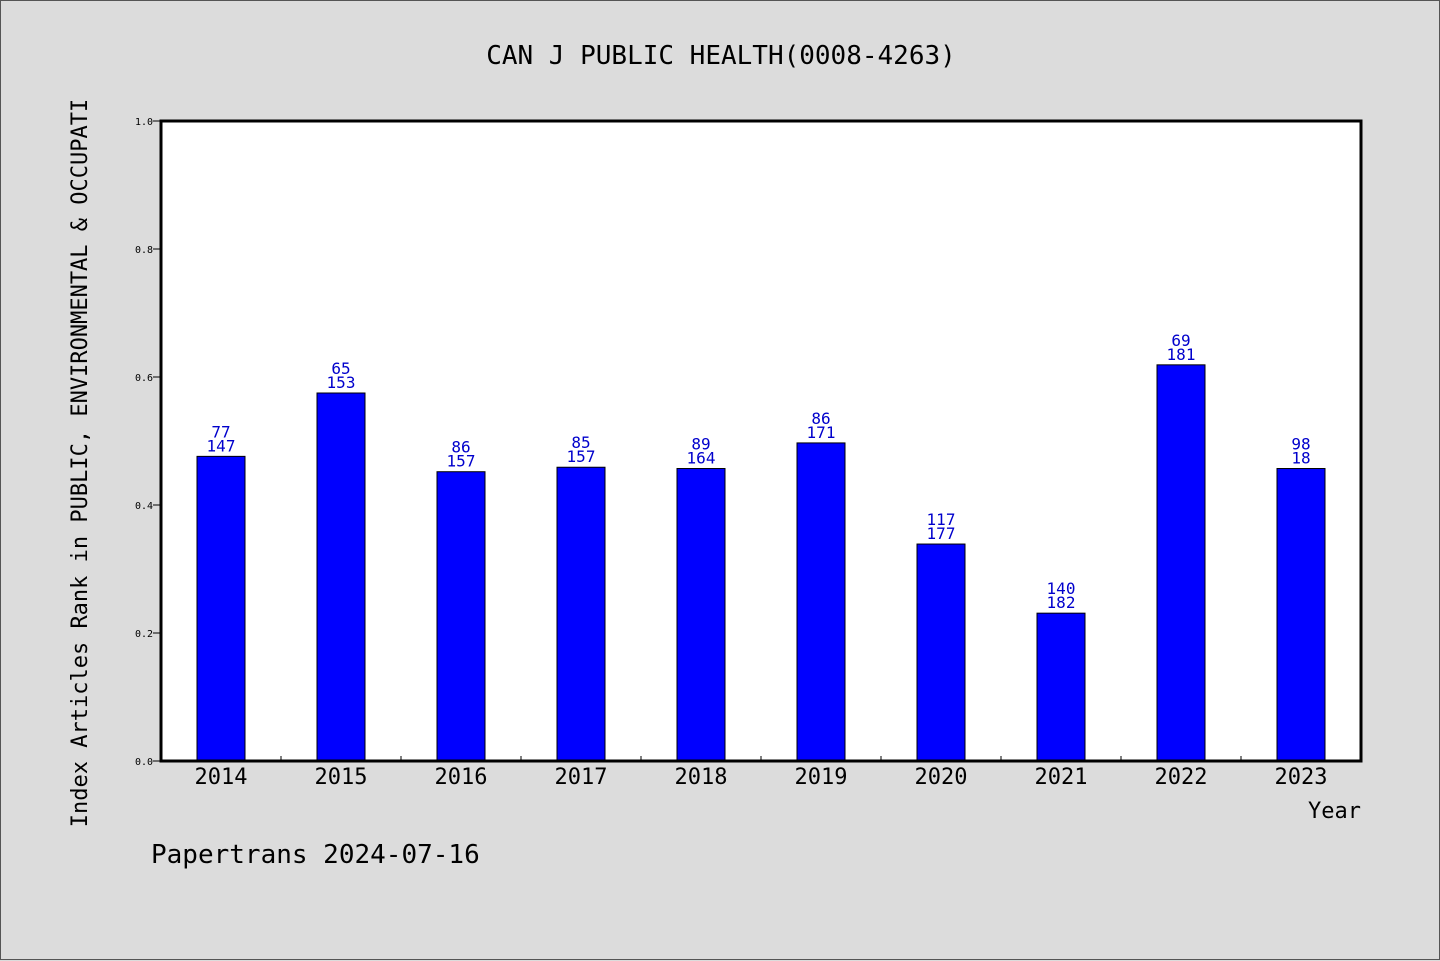 The image size is (1440, 961). What do you see at coordinates (941, 777) in the screenshot?
I see `x-tick-label: 2020` at bounding box center [941, 777].